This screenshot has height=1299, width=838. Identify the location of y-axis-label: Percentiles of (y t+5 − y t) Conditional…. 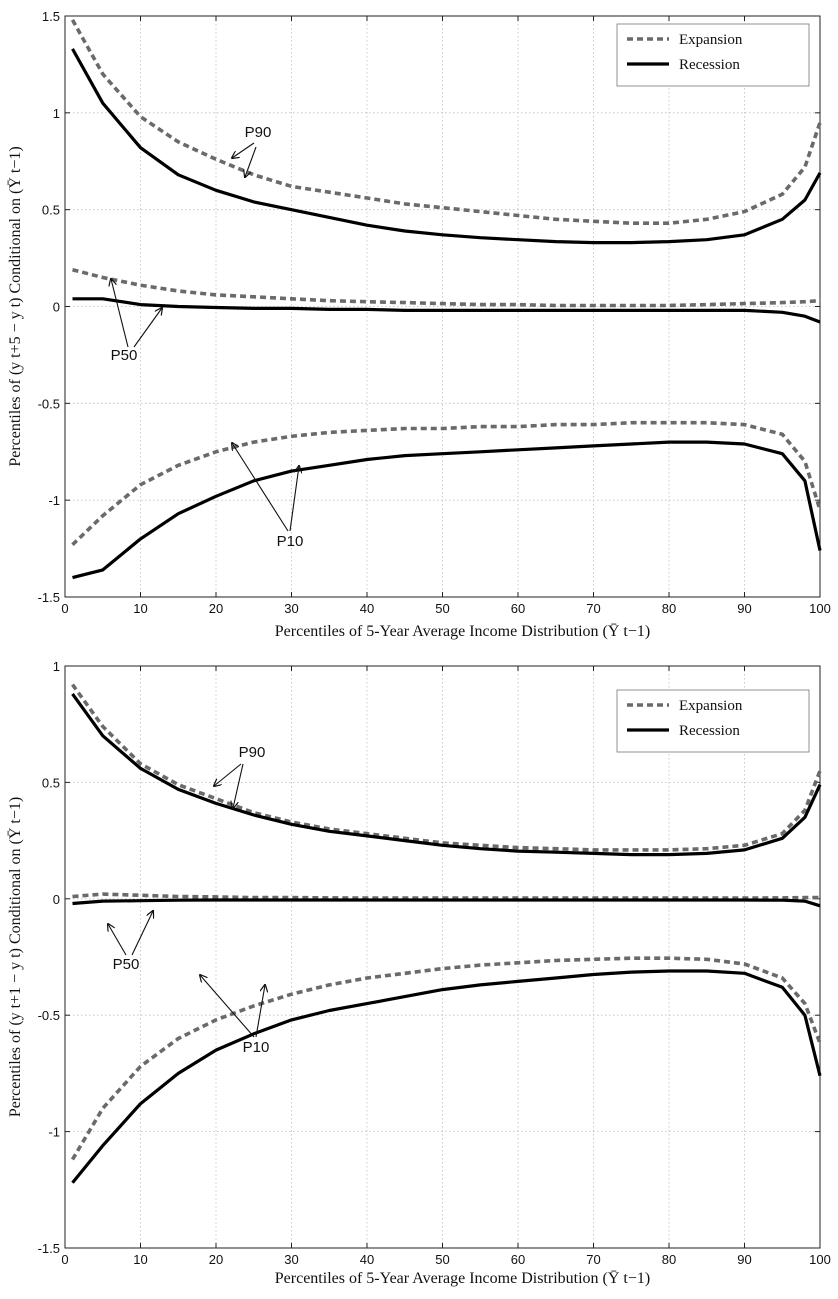
(15, 306).